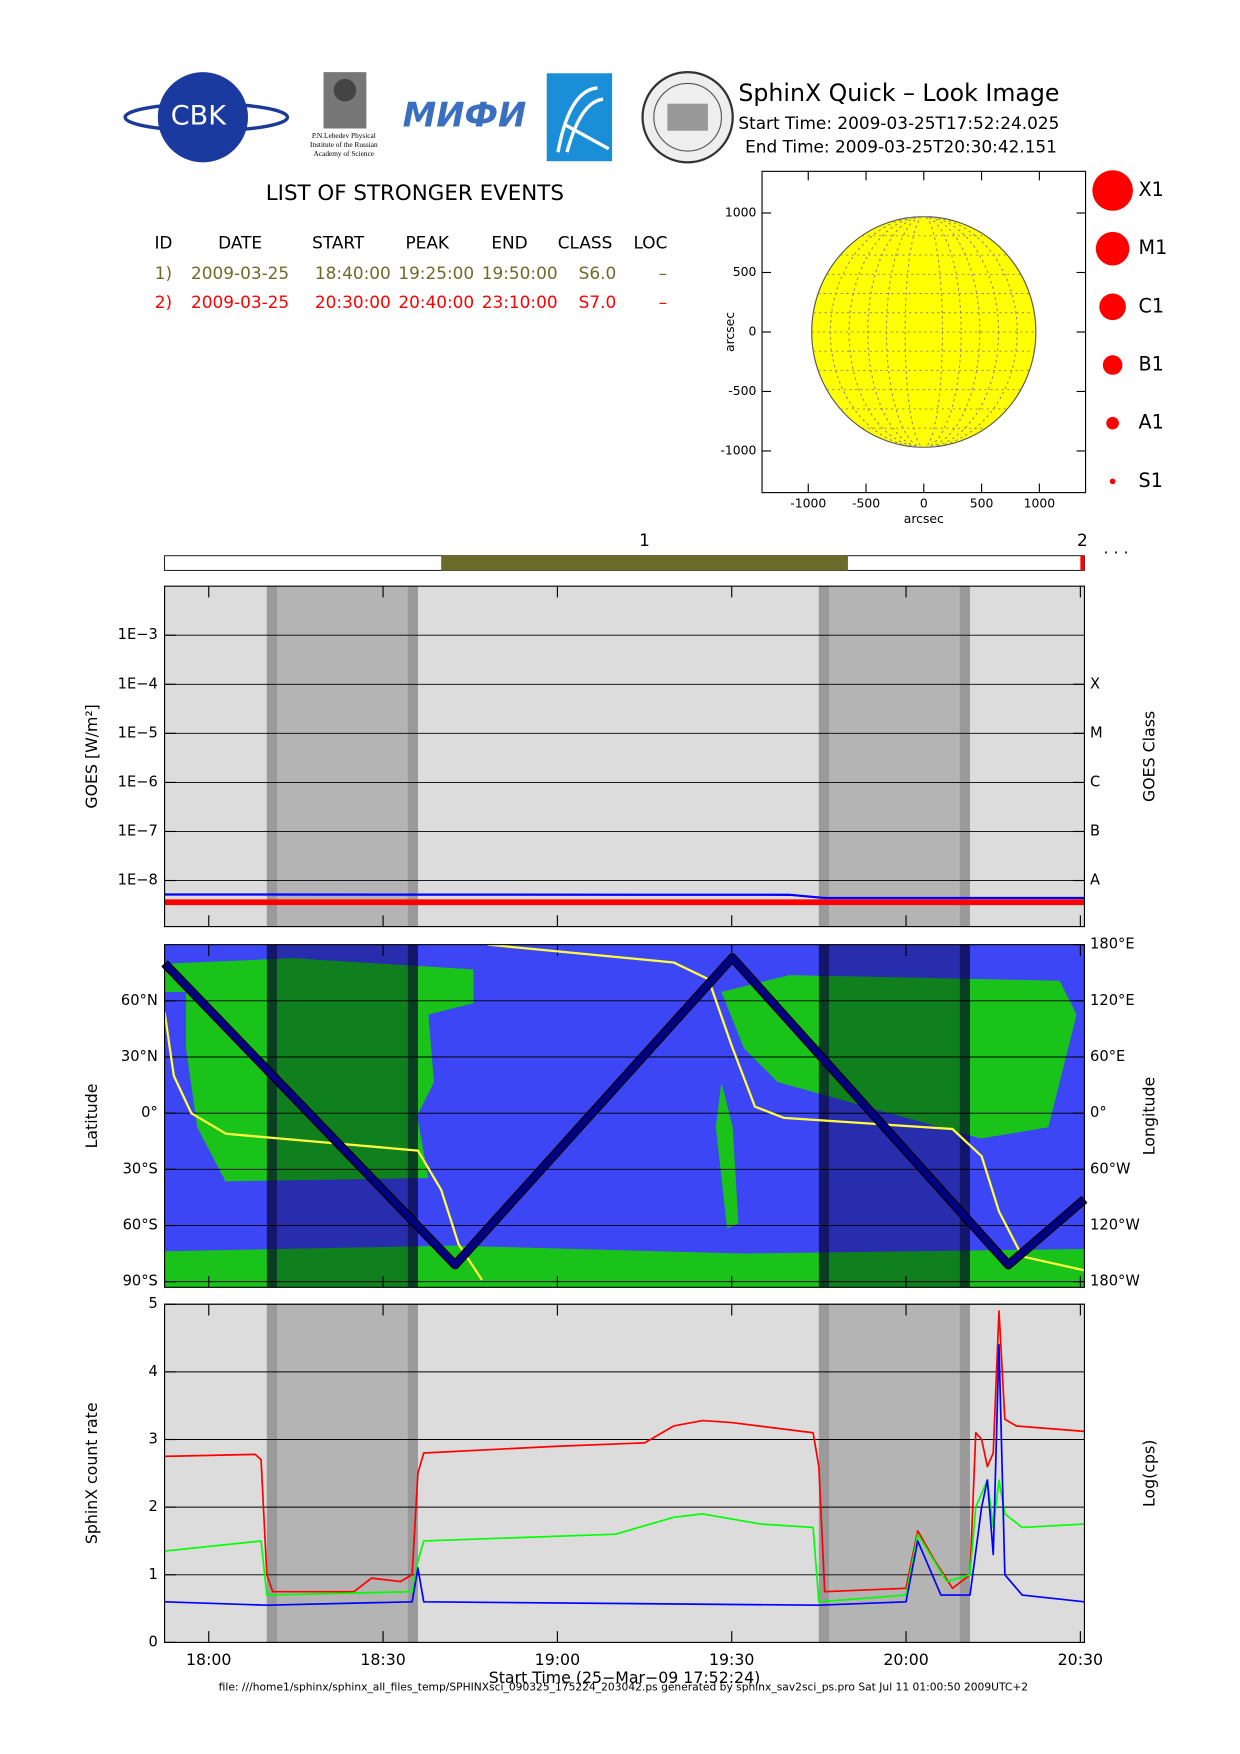 The width and height of the screenshot is (1240, 1754). Describe the element at coordinates (436, 302) in the screenshot. I see `event-cell: 20:40:00` at that location.